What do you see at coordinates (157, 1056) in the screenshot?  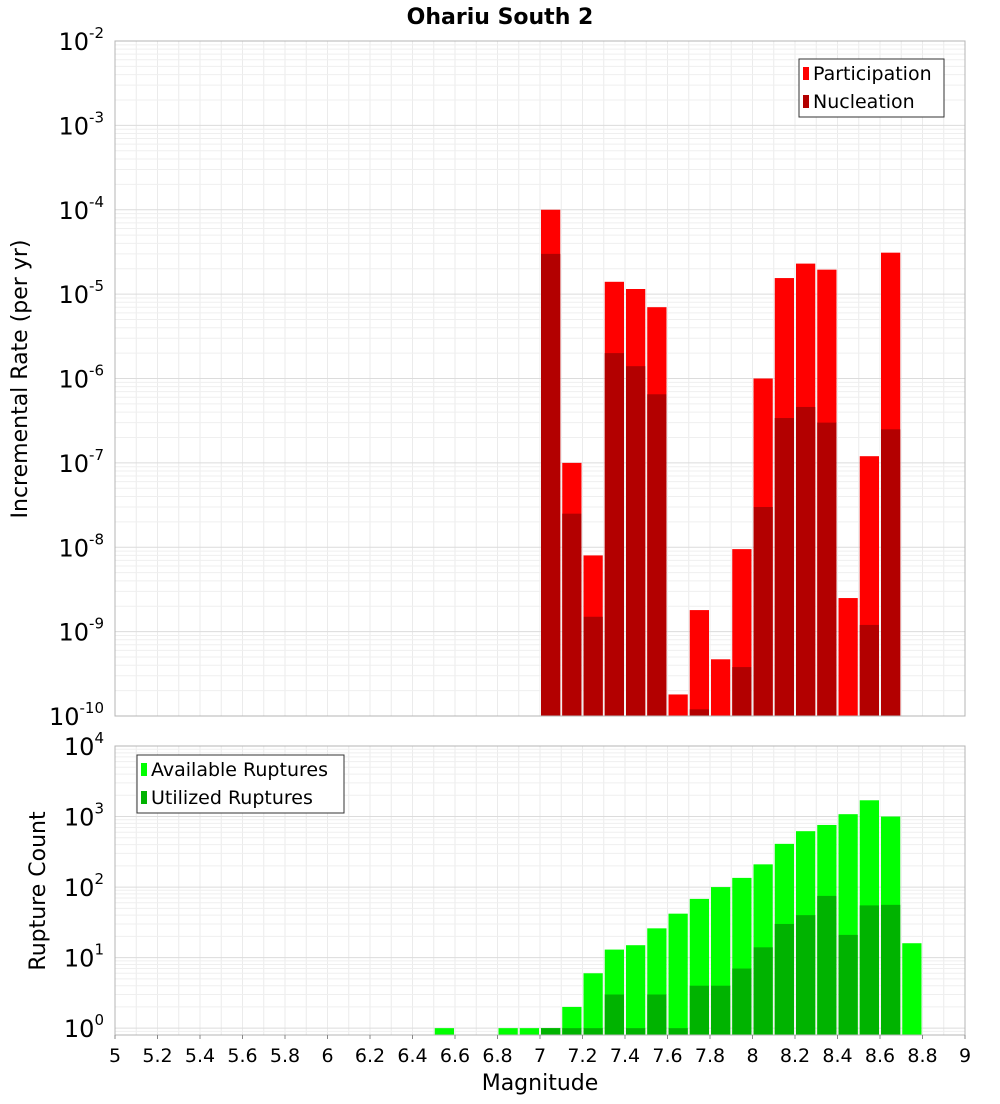 I see `x-tick-label: 5.2` at bounding box center [157, 1056].